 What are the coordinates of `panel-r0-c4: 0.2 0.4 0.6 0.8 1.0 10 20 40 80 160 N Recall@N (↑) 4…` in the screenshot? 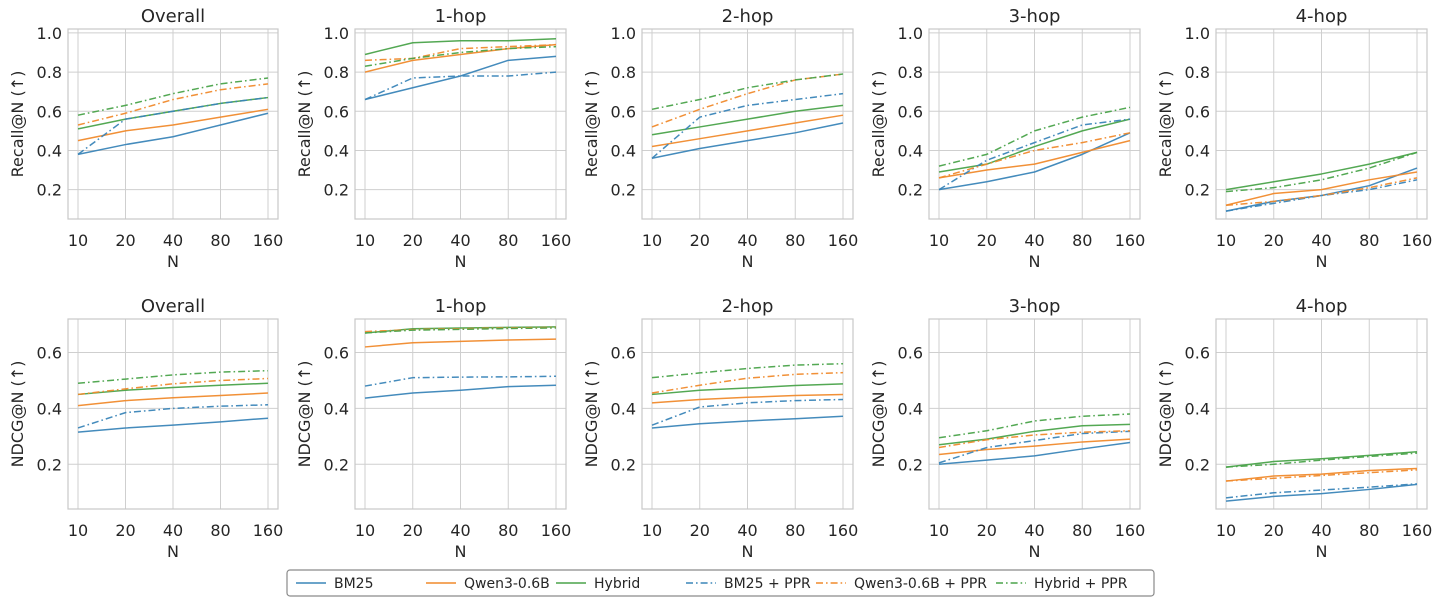 It's located at (1294, 138).